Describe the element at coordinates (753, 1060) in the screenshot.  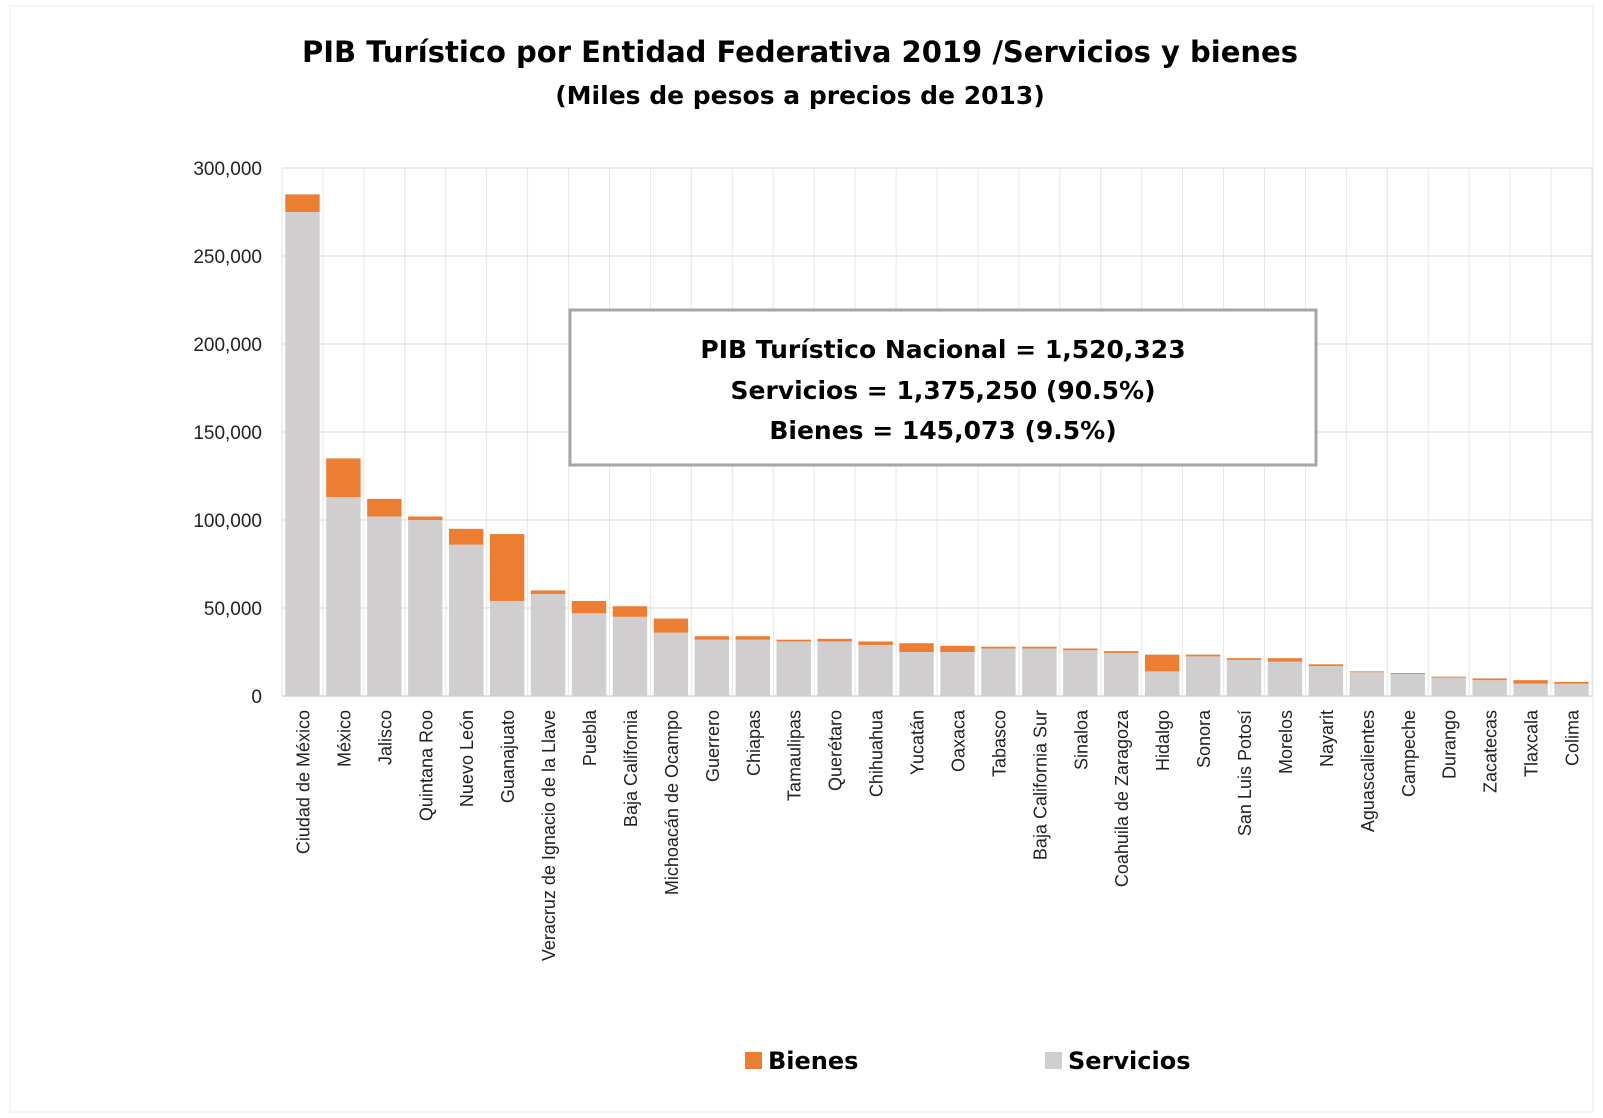
I see `legend-swatch-bienes` at that location.